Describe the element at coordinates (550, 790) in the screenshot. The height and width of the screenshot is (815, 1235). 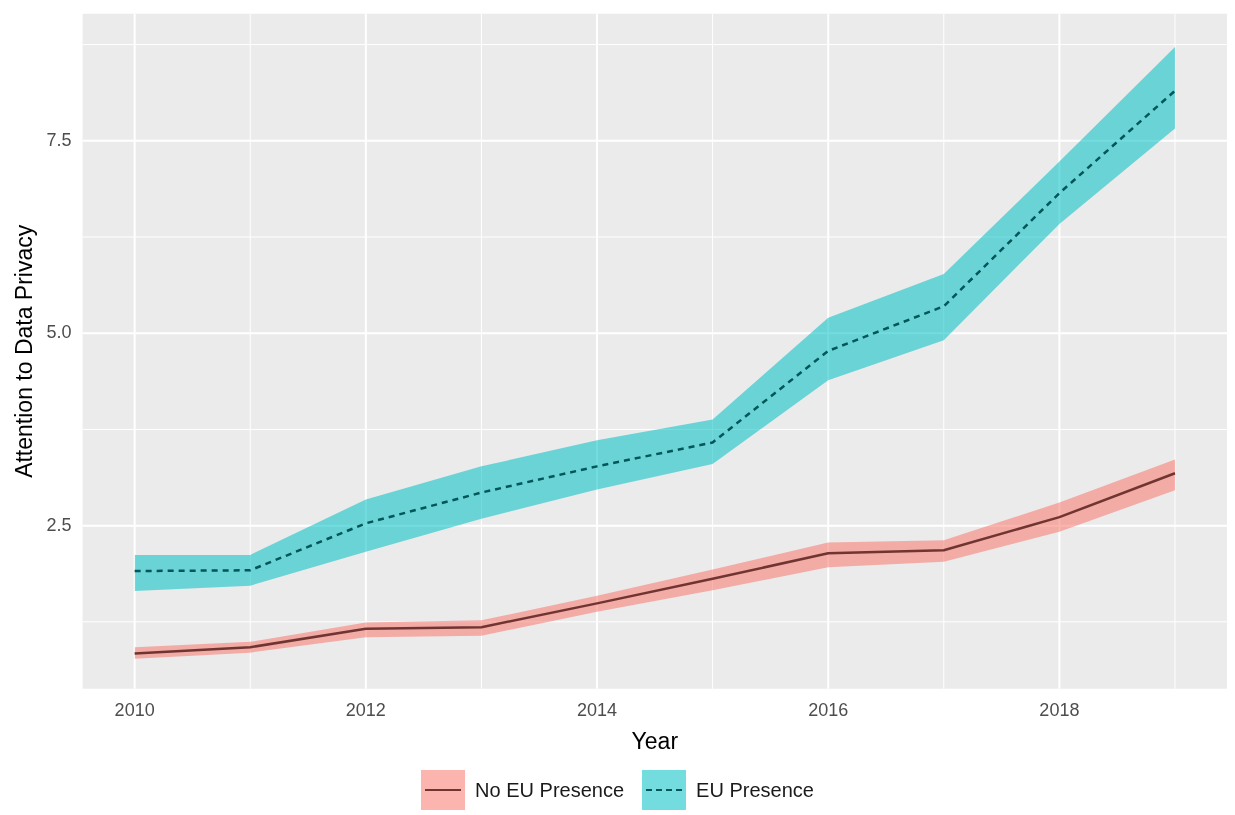
I see `legend-label: No EU Presence` at that location.